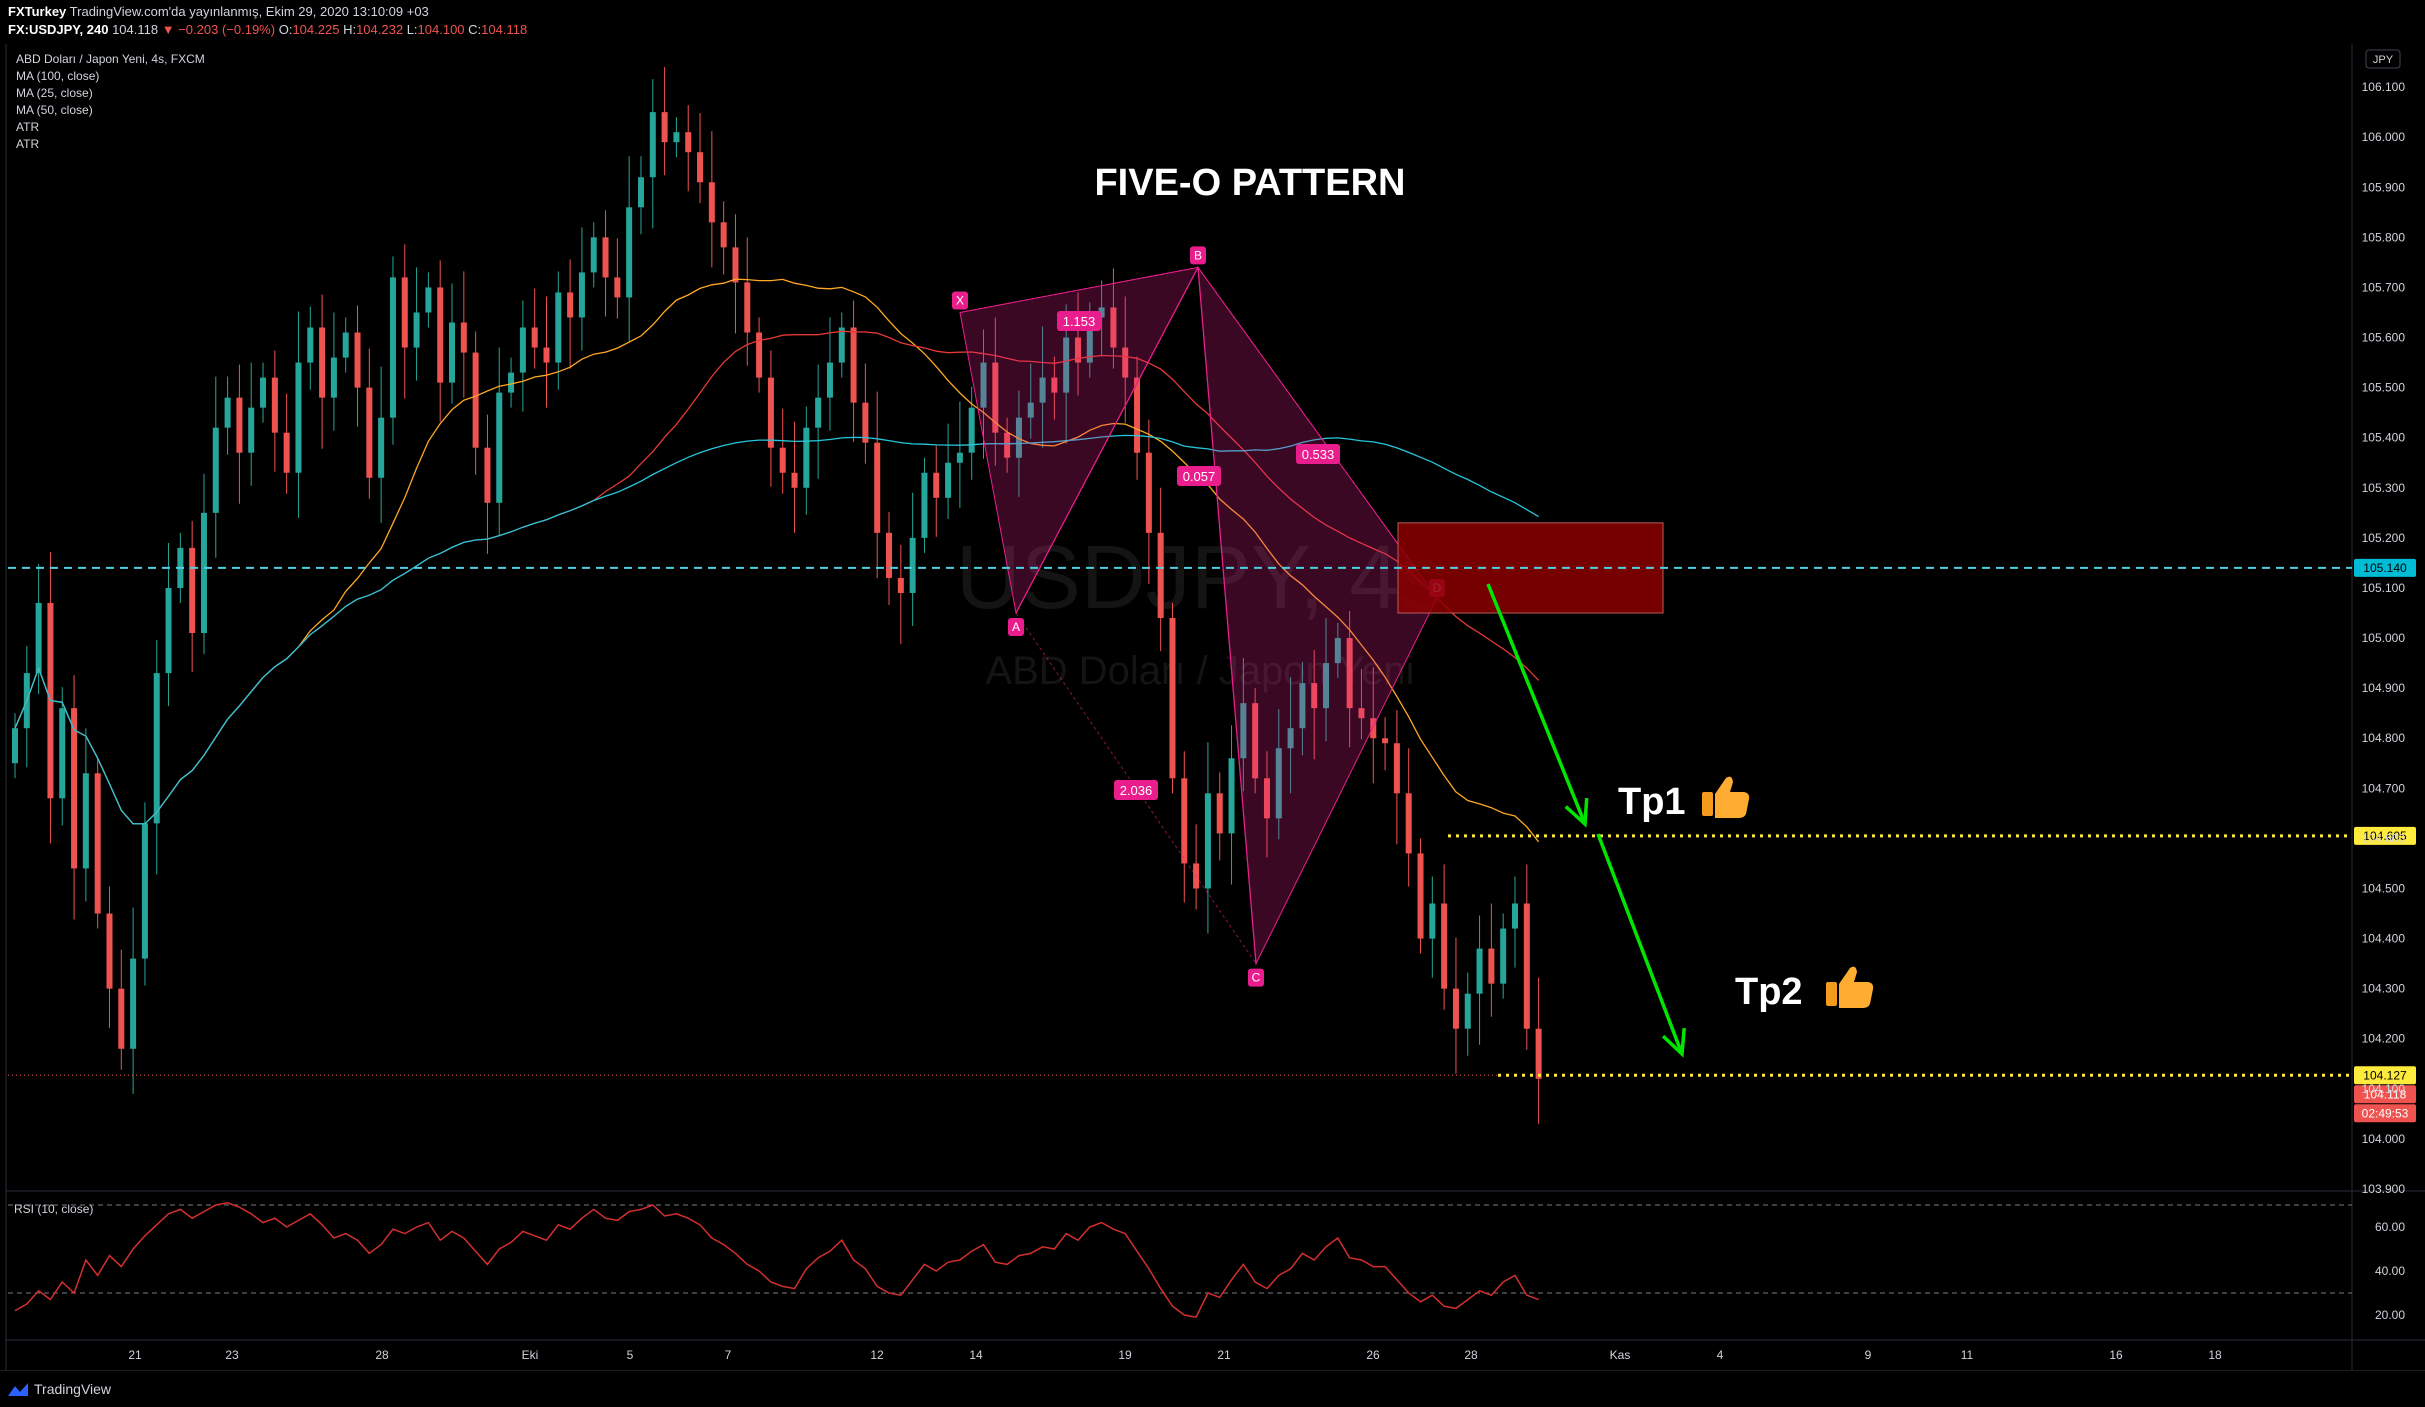  Describe the element at coordinates (57, 76) in the screenshot. I see `legend-ma100: MA (100, close)` at that location.